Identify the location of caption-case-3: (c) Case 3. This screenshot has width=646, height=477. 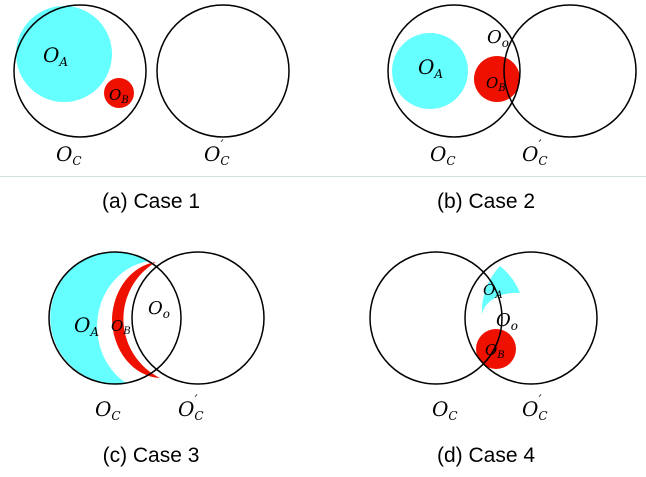
(151, 455).